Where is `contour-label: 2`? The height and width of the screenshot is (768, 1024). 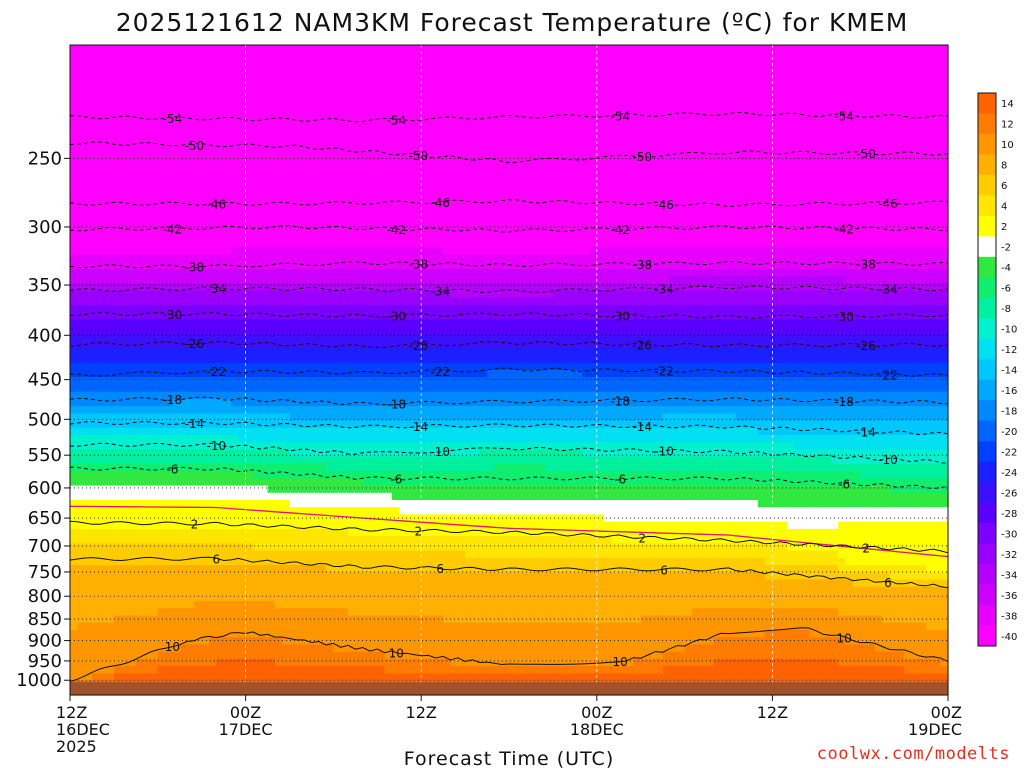
contour-label: 2 is located at coordinates (642, 538).